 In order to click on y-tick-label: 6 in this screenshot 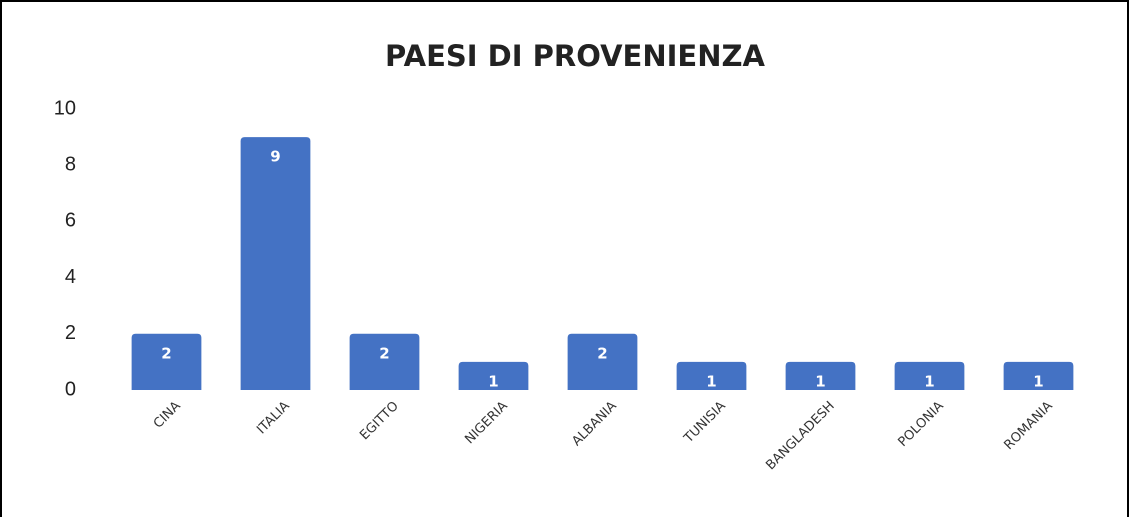, I will do `click(70, 221)`.